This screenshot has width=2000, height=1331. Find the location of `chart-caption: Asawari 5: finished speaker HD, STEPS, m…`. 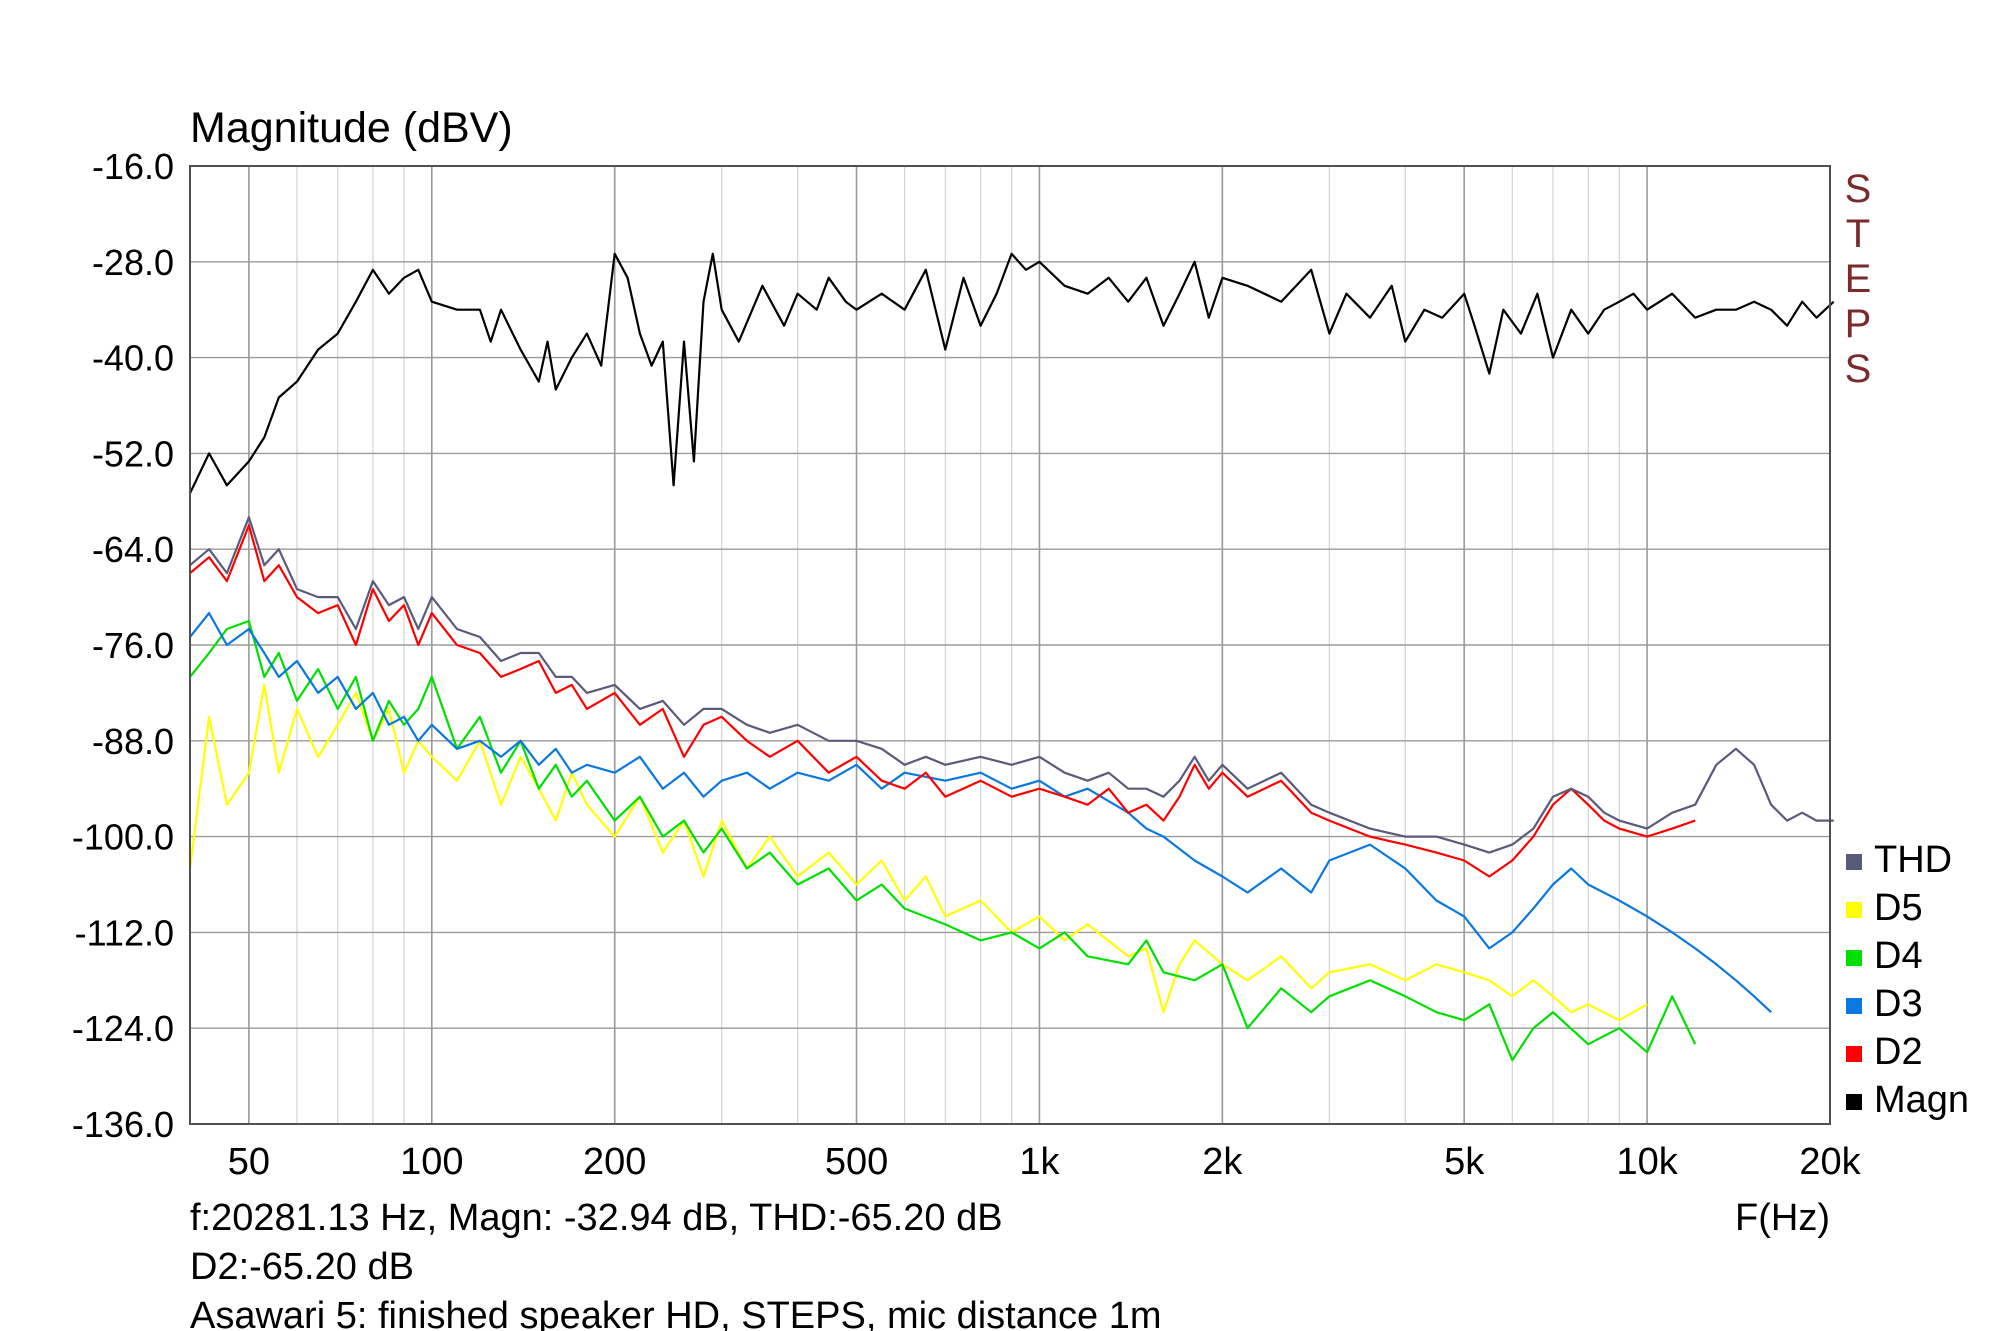

chart-caption: Asawari 5: finished speaker HD, STEPS, m… is located at coordinates (676, 1313).